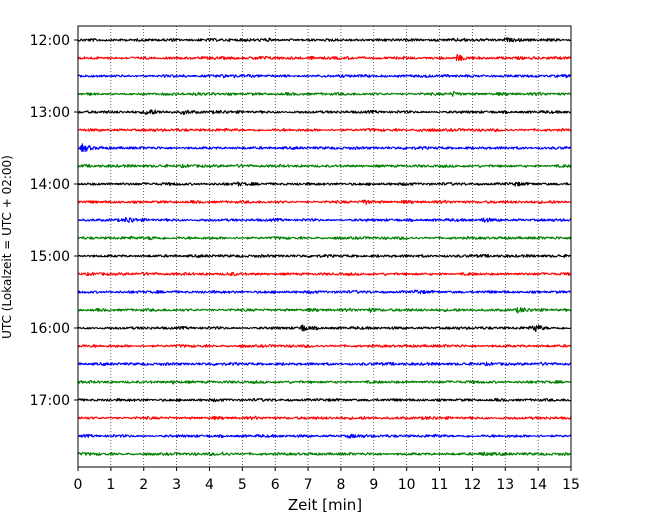  I want to click on y-tick-label: 12:00, so click(50, 41).